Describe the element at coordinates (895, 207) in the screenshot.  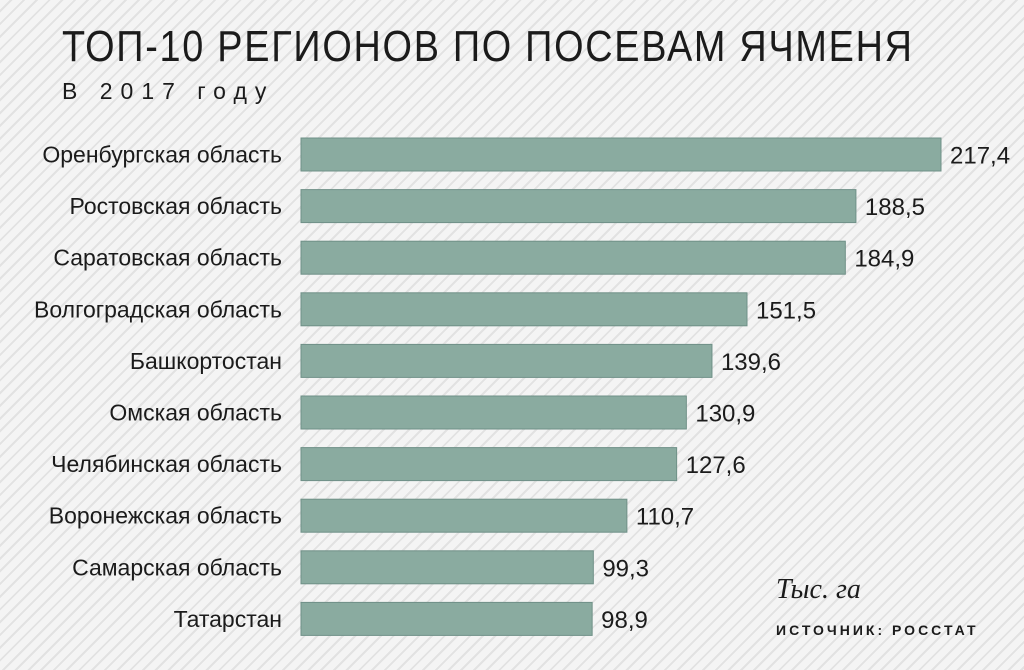
I see `value-label: 188,5` at that location.